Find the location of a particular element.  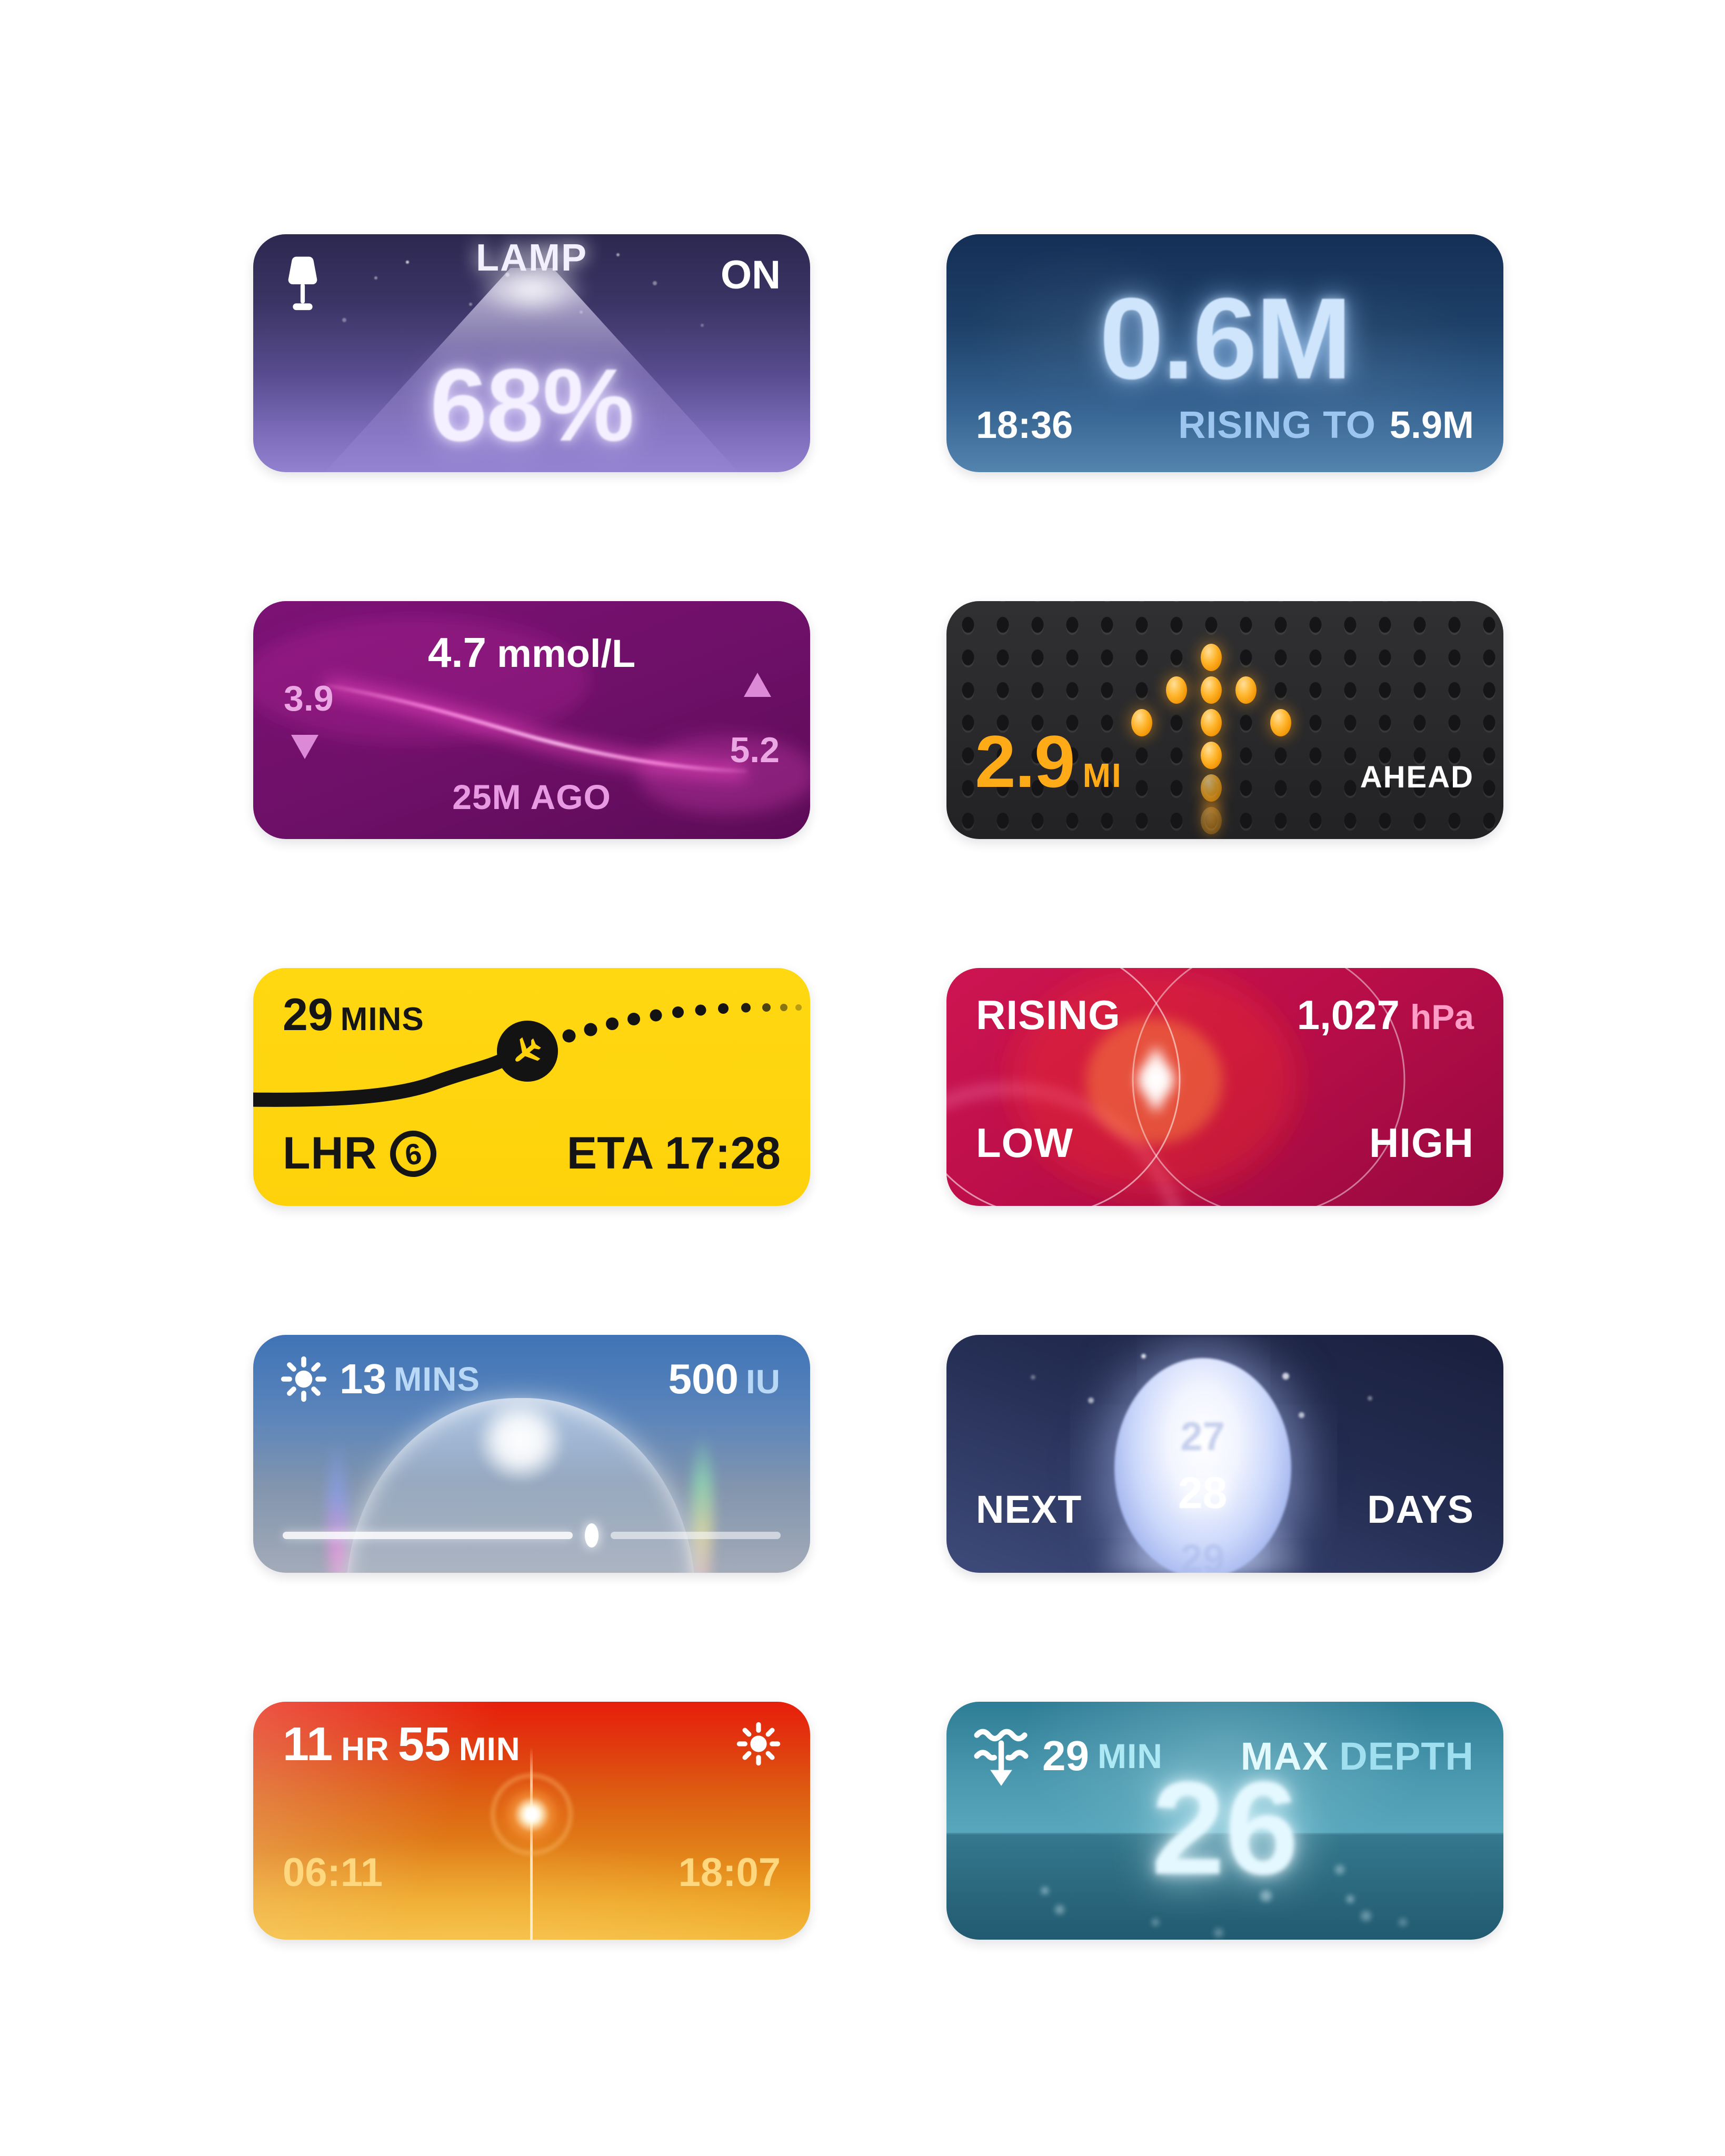

glucose-value: 4.7 is located at coordinates (457, 652).